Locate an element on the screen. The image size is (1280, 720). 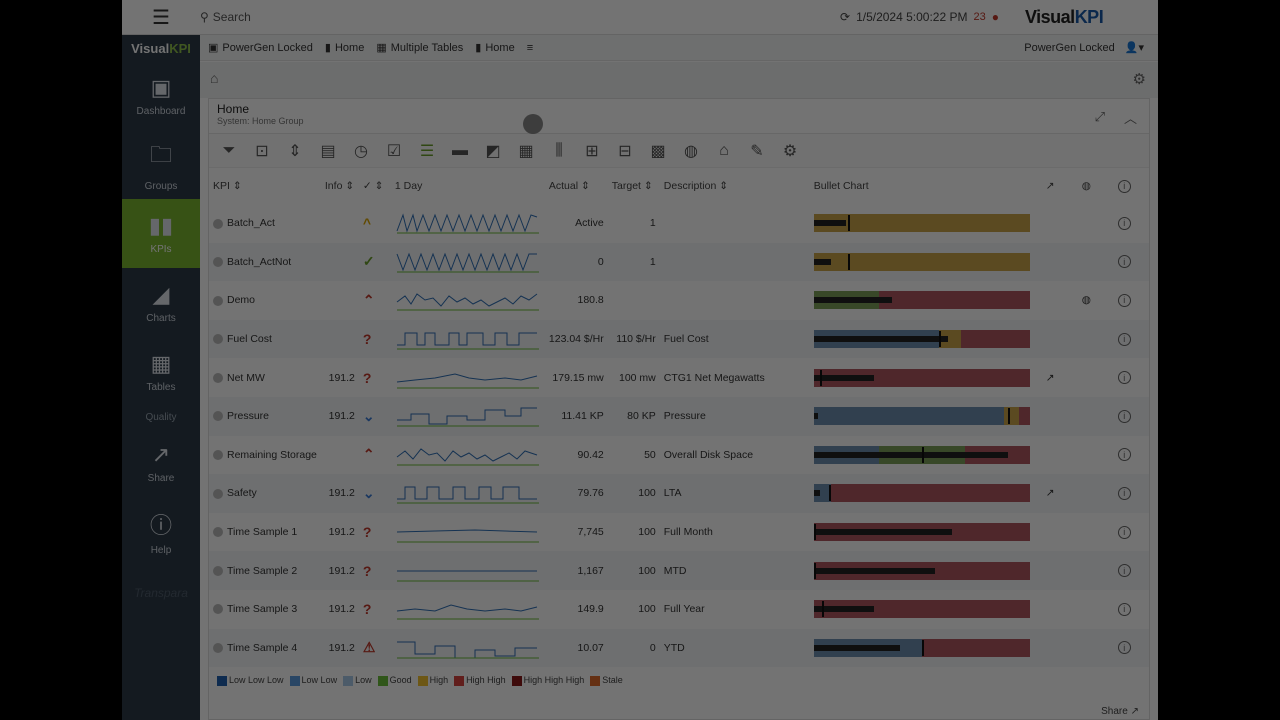
hamburger-menu-icon: ☰ is located at coordinates (161, 17).